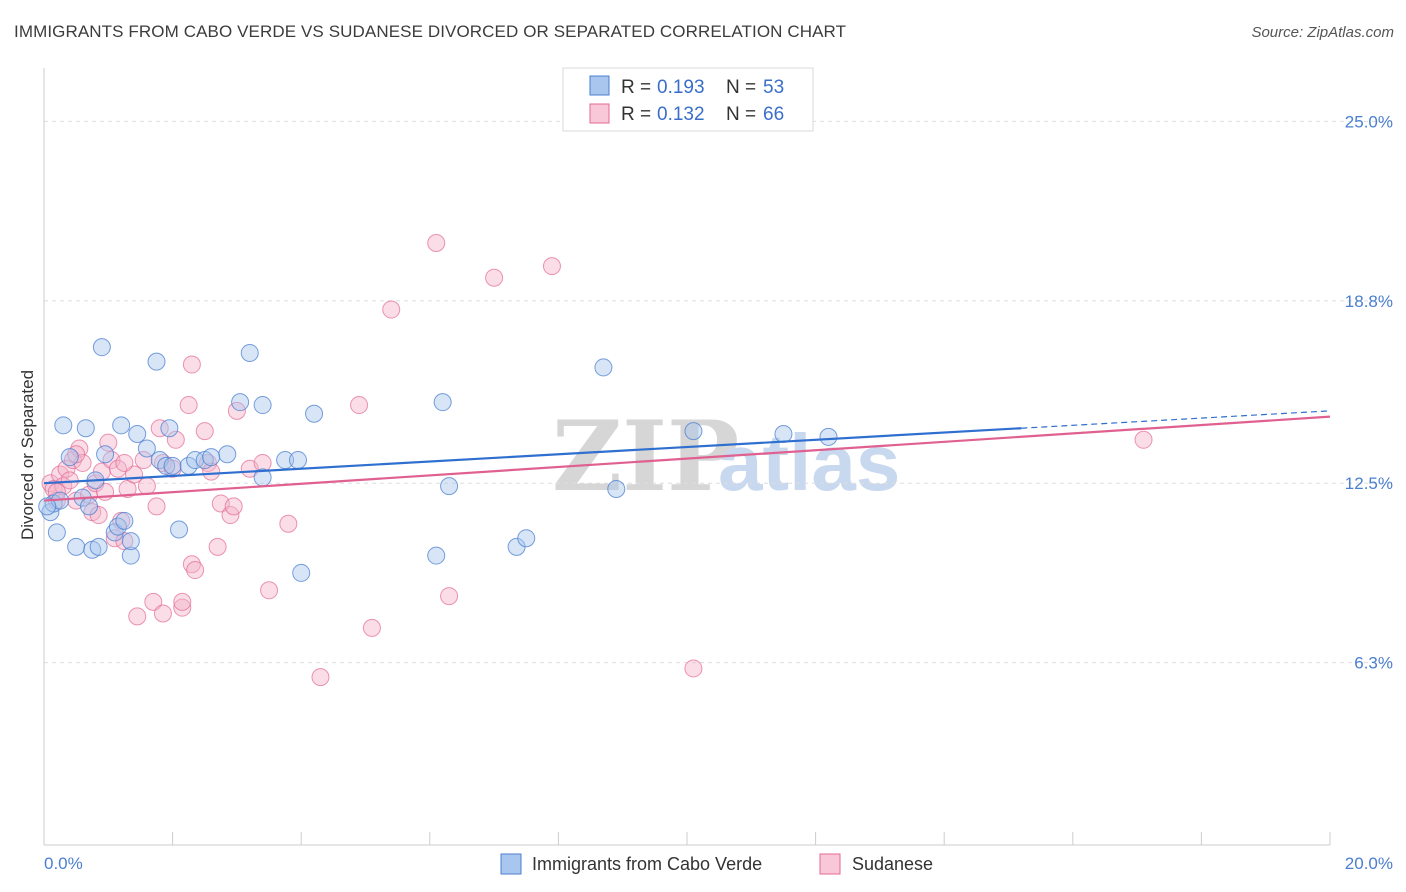 Image resolution: width=1406 pixels, height=892 pixels. Describe the element at coordinates (773, 114) in the screenshot. I see `legend-n-value-pink: 66` at that location.